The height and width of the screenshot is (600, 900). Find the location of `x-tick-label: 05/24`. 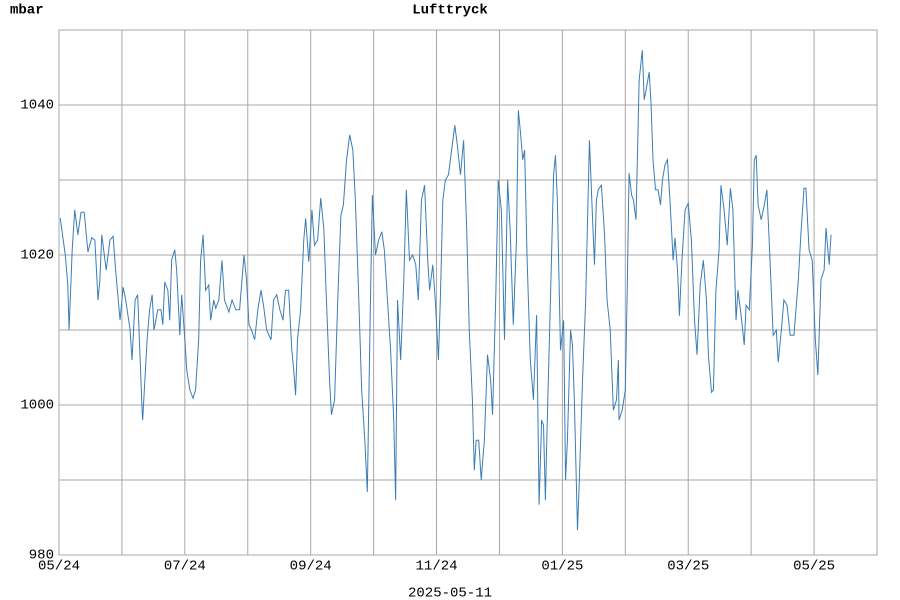

x-tick-label: 05/24 is located at coordinates (59, 567).